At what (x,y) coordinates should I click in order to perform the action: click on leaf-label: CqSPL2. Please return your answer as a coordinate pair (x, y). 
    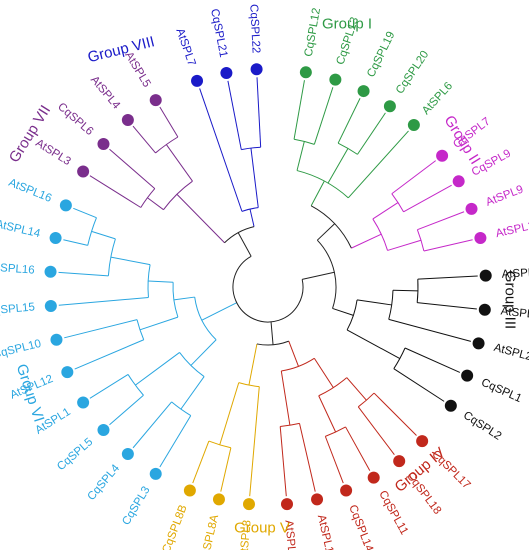
    Looking at the image, I should click on (482, 425).